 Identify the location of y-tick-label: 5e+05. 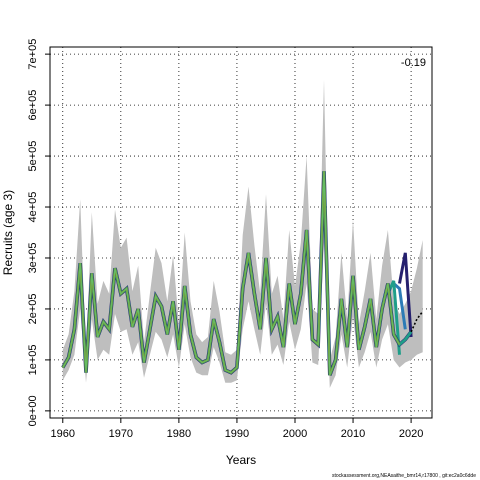
(33, 156).